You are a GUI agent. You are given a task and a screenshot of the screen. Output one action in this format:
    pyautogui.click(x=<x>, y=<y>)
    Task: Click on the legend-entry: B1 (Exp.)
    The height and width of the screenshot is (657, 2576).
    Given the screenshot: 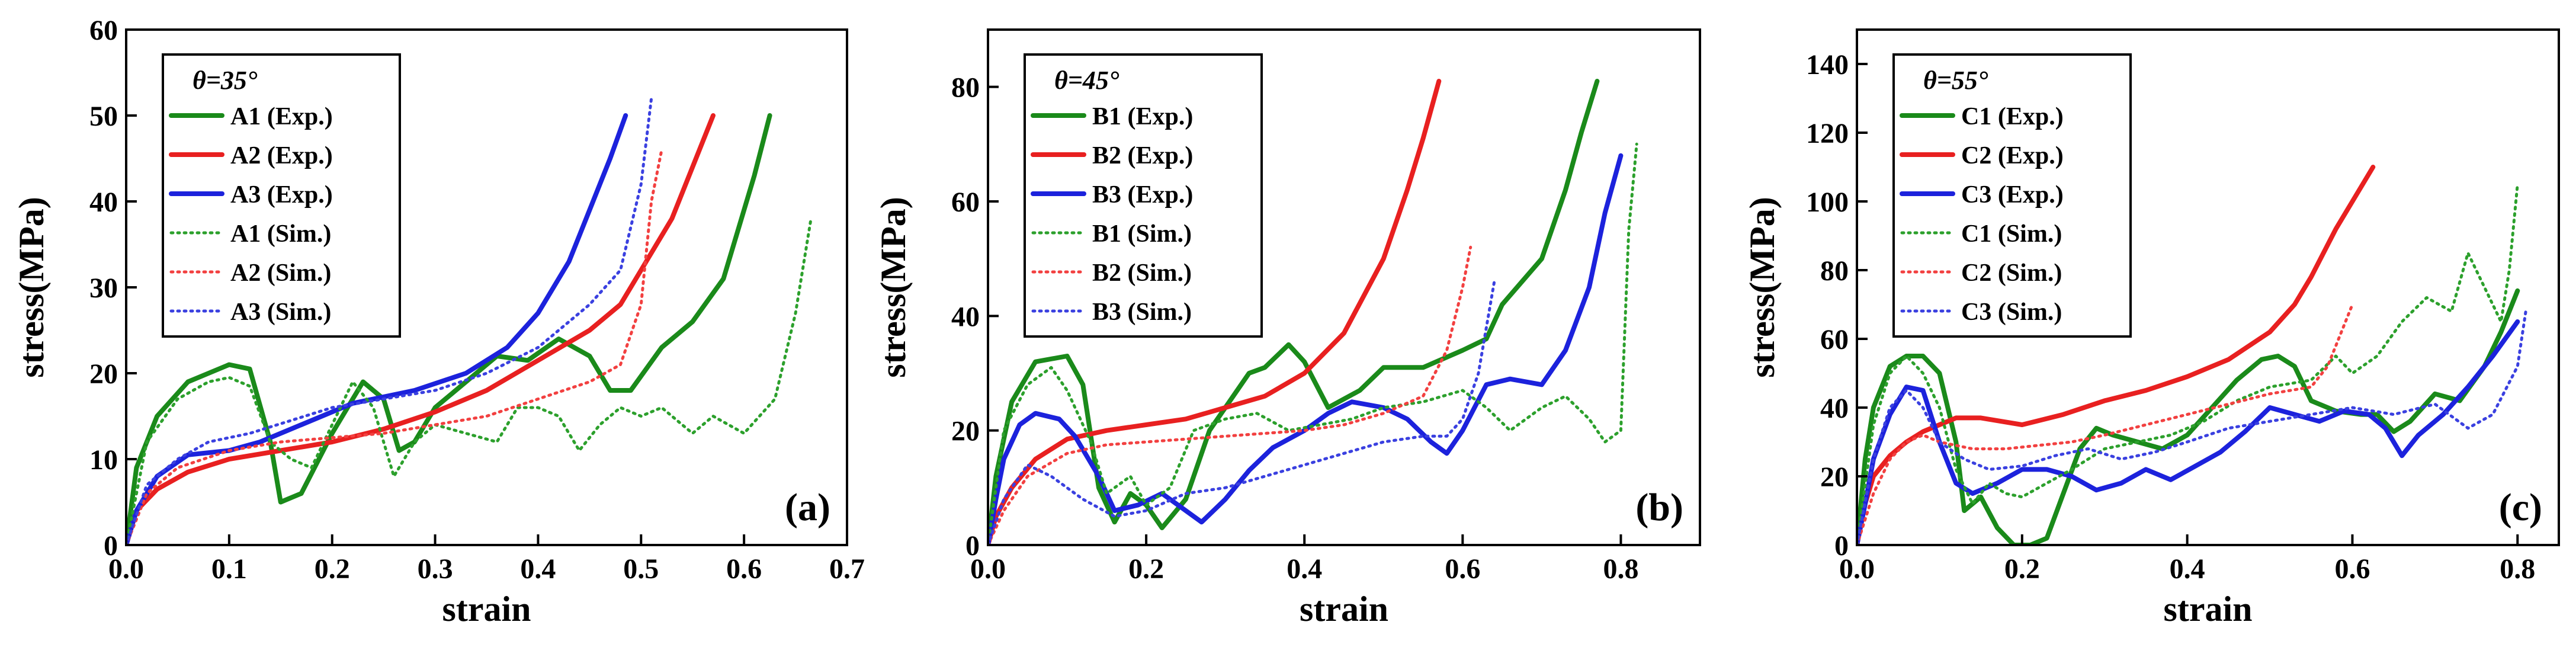 What is the action you would take?
    pyautogui.click(x=1142, y=116)
    